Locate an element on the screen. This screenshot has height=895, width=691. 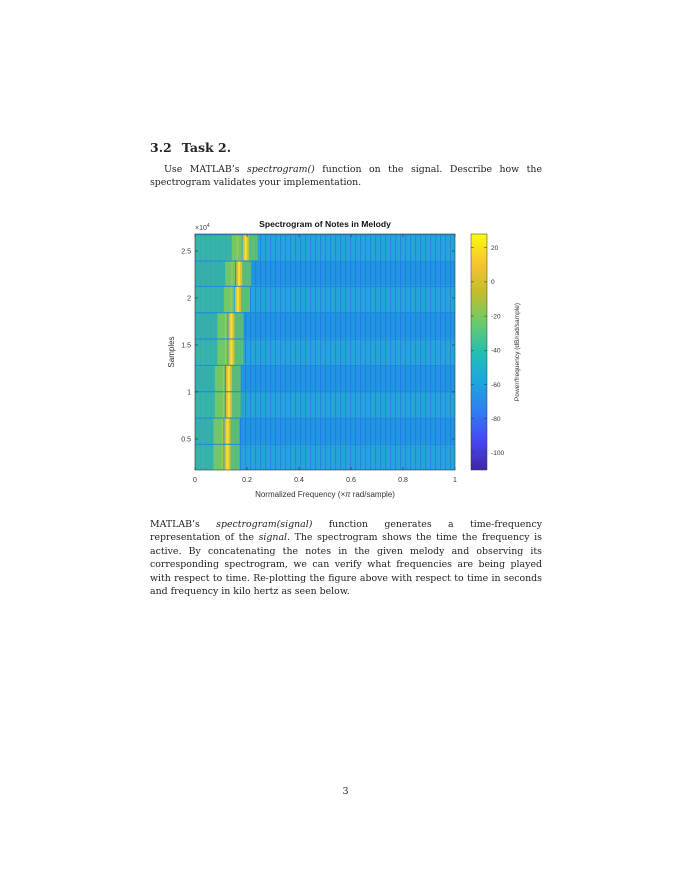
plot-frame is located at coordinates (325, 352).